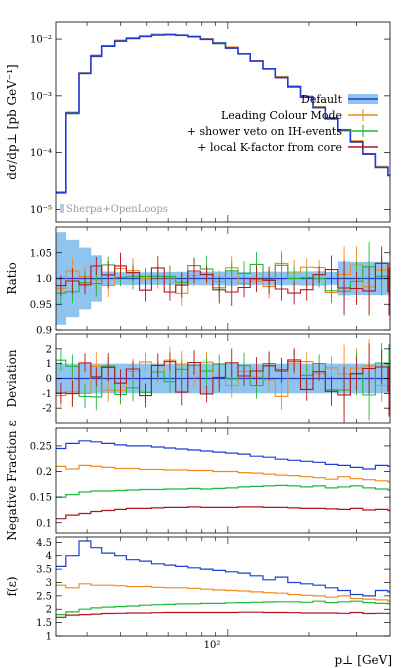  What do you see at coordinates (49, 610) in the screenshot?
I see `ytick-label-feps-2: 2` at bounding box center [49, 610].